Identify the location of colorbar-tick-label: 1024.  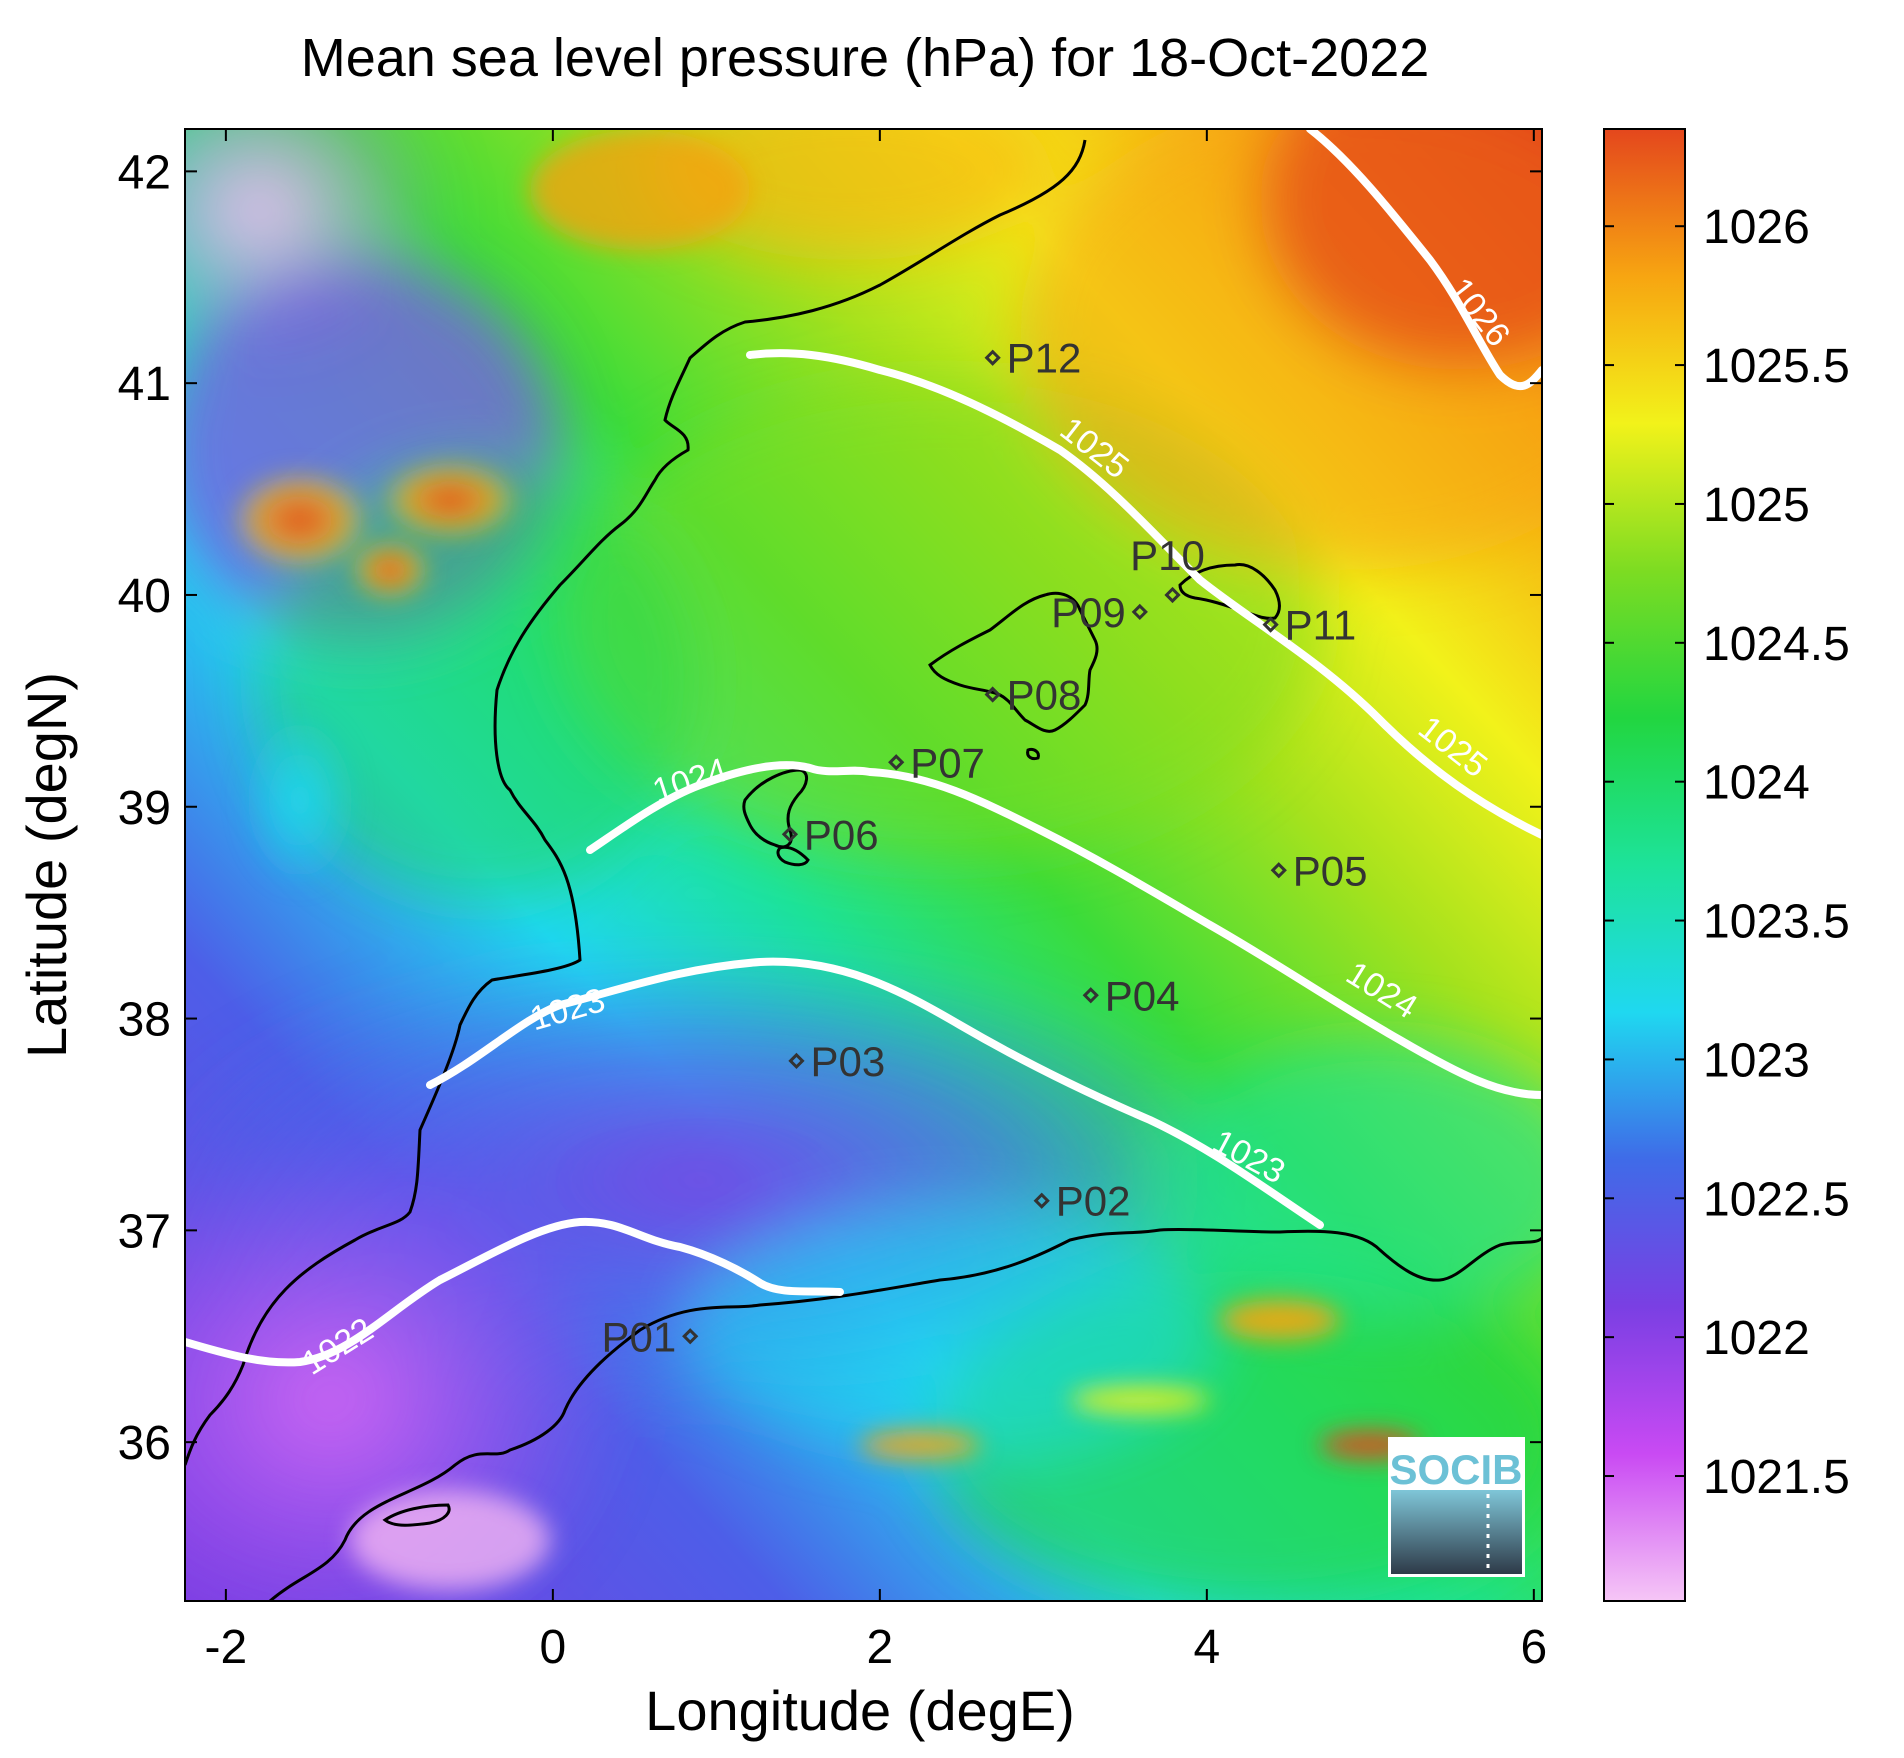
(1756, 783).